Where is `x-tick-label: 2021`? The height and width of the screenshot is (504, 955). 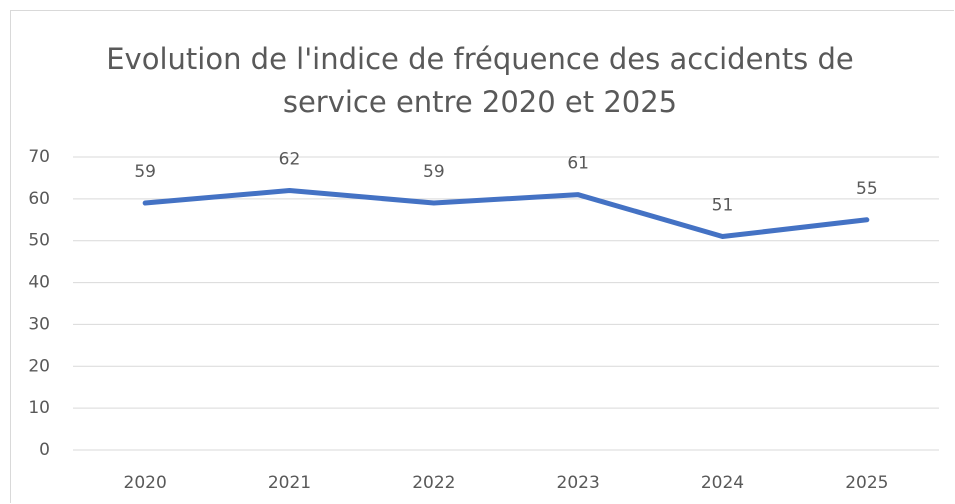 x-tick-label: 2021 is located at coordinates (289, 483).